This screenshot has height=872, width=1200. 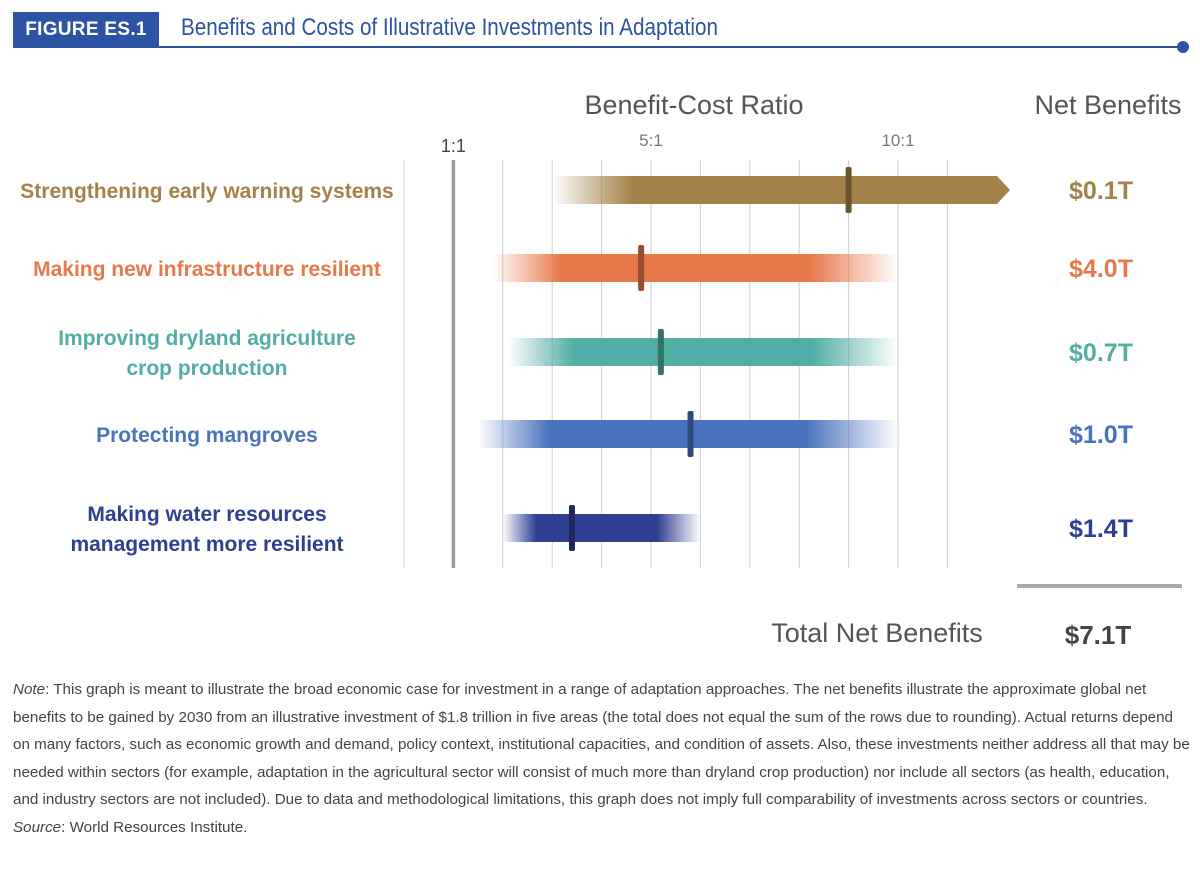 What do you see at coordinates (207, 338) in the screenshot?
I see `row-label: Improving dryland agriculture` at bounding box center [207, 338].